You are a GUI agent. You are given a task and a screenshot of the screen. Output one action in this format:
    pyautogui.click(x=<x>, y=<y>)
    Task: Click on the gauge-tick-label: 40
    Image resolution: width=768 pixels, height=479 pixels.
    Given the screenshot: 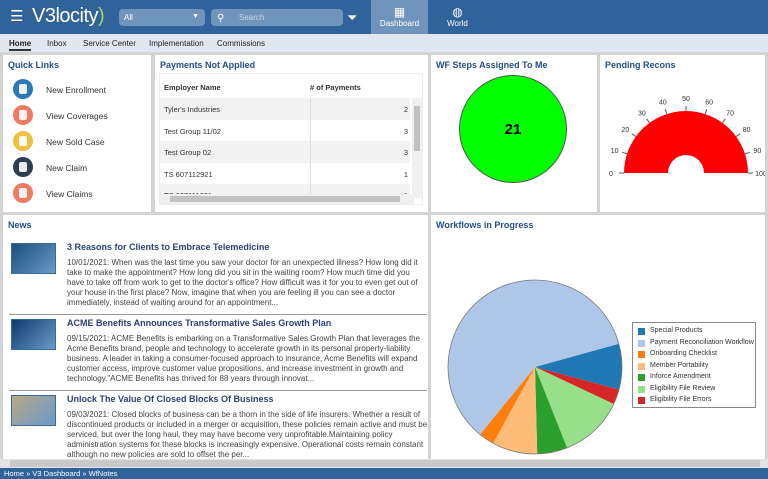 What is the action you would take?
    pyautogui.click(x=663, y=103)
    